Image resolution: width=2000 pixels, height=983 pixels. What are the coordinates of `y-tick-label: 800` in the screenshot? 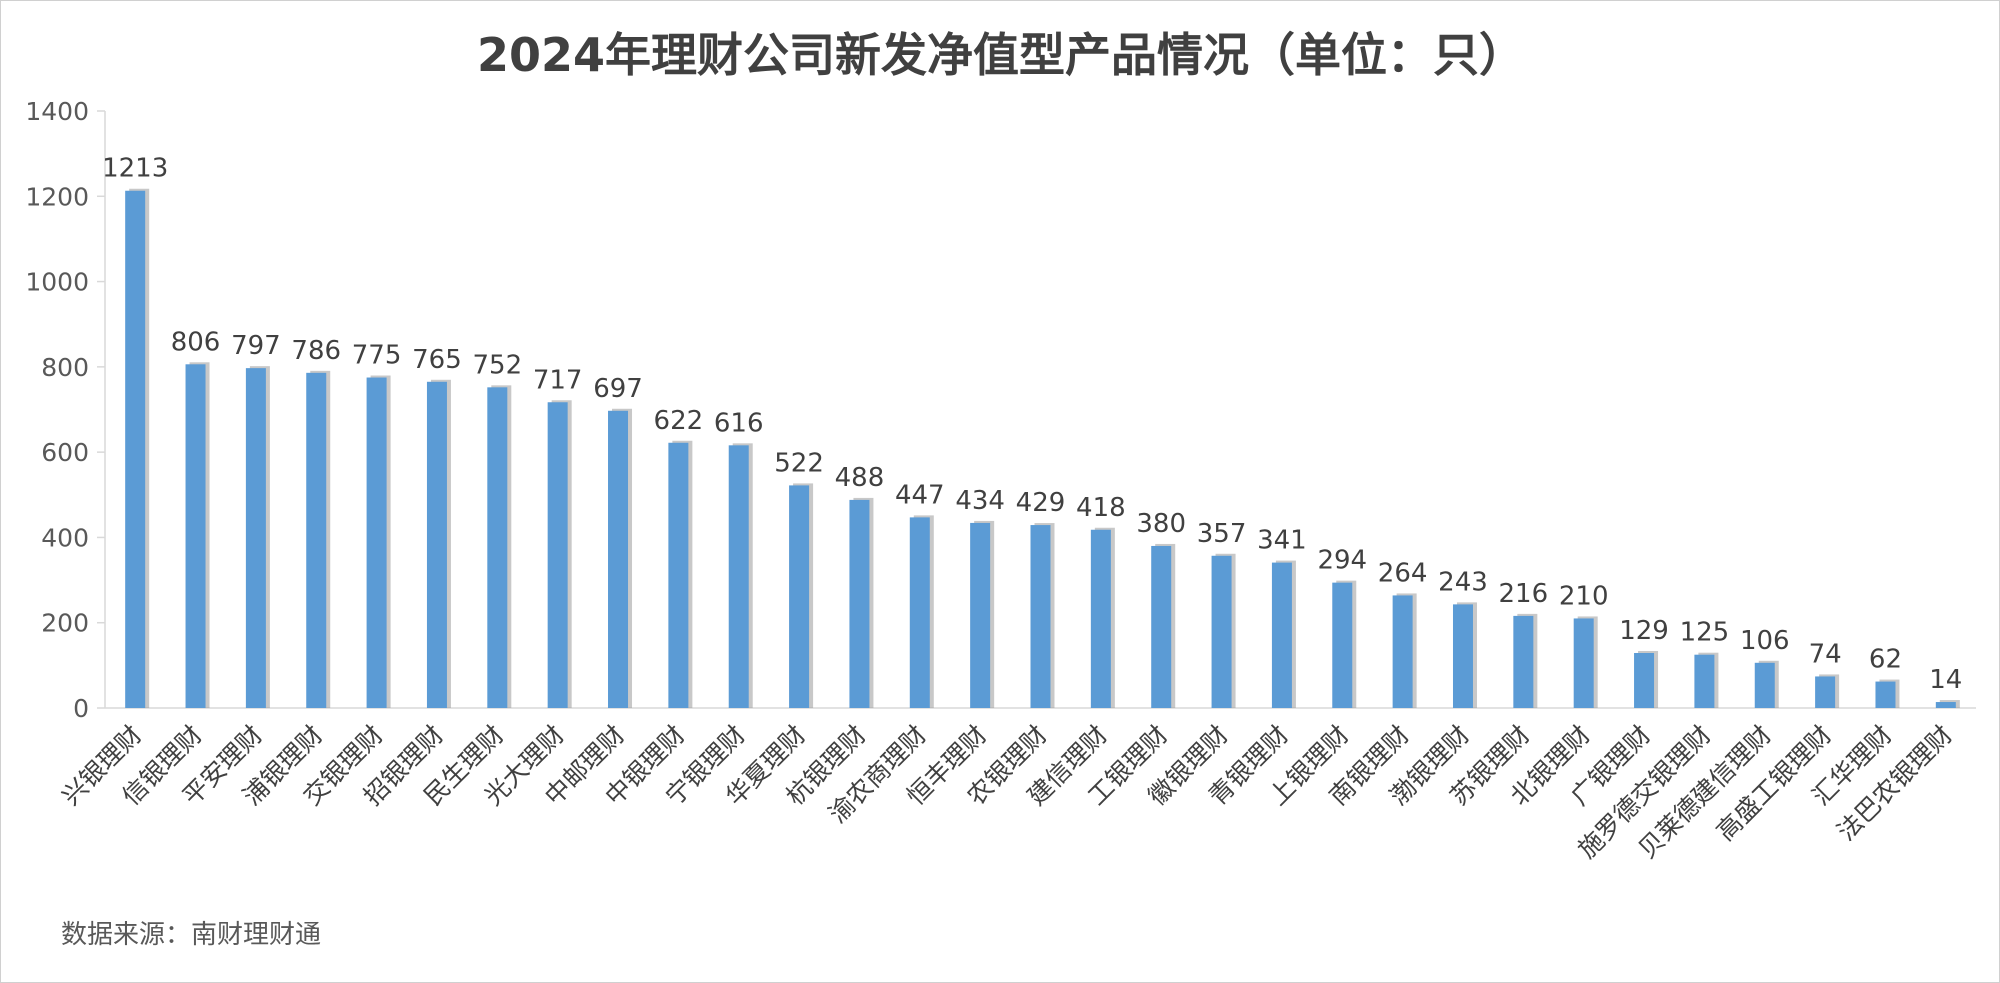 It's located at (65, 367).